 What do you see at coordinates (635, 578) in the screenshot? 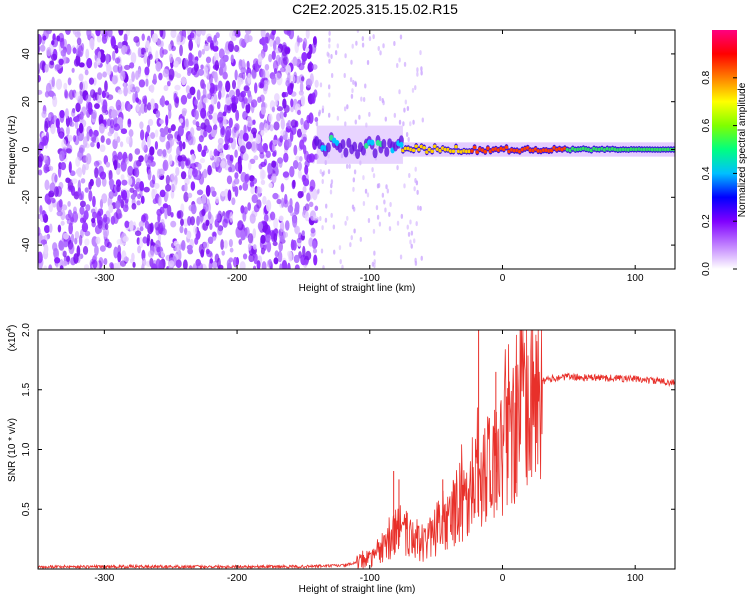
I see `x-tick-label: 100` at bounding box center [635, 578].